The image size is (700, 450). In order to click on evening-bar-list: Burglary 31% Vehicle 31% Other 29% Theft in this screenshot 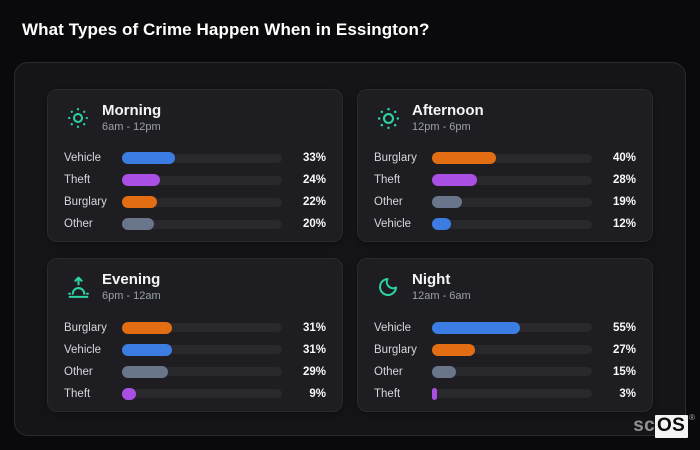, I will do `click(195, 361)`.